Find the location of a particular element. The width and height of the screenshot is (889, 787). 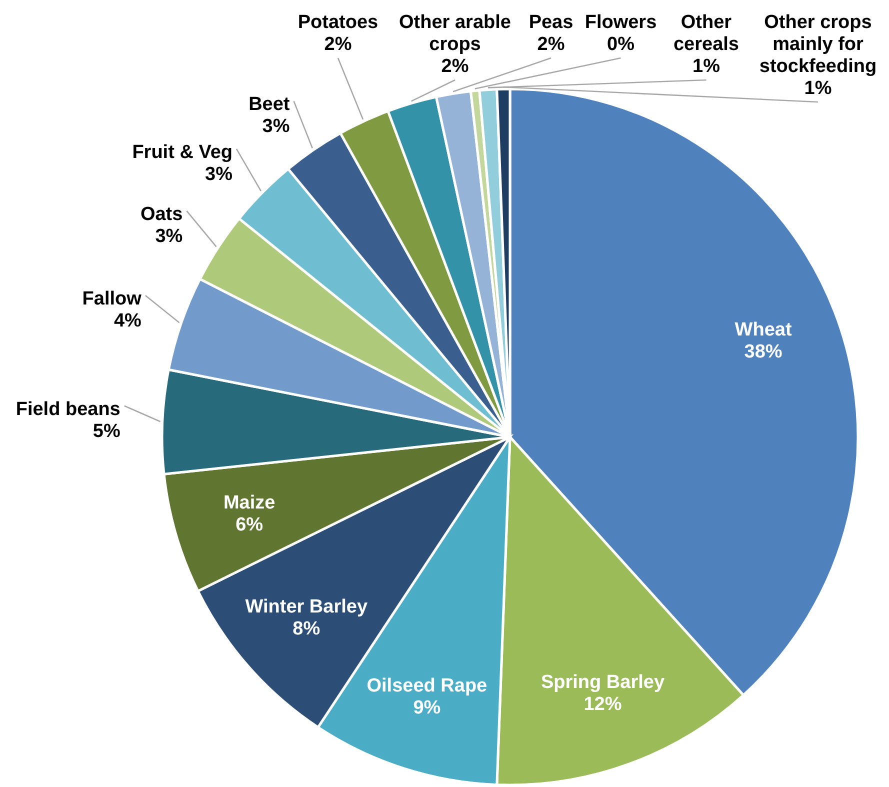

slice-label: Potatoes is located at coordinates (338, 22).